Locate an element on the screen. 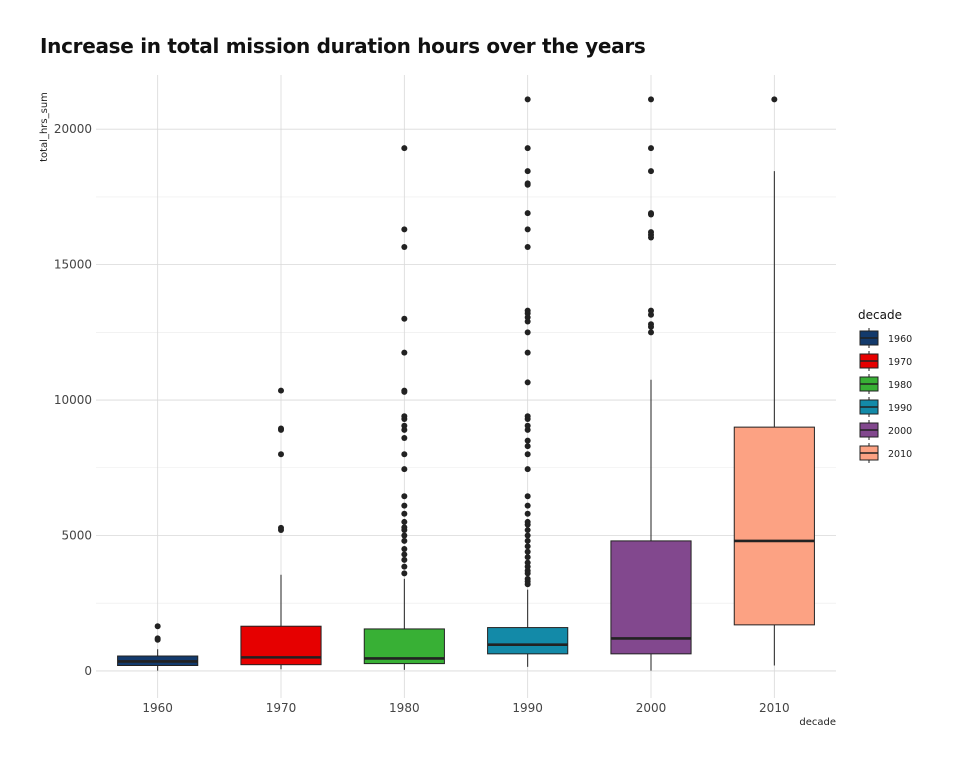 The width and height of the screenshot is (960, 768). legend-item-2000: 2000 is located at coordinates (885, 430).